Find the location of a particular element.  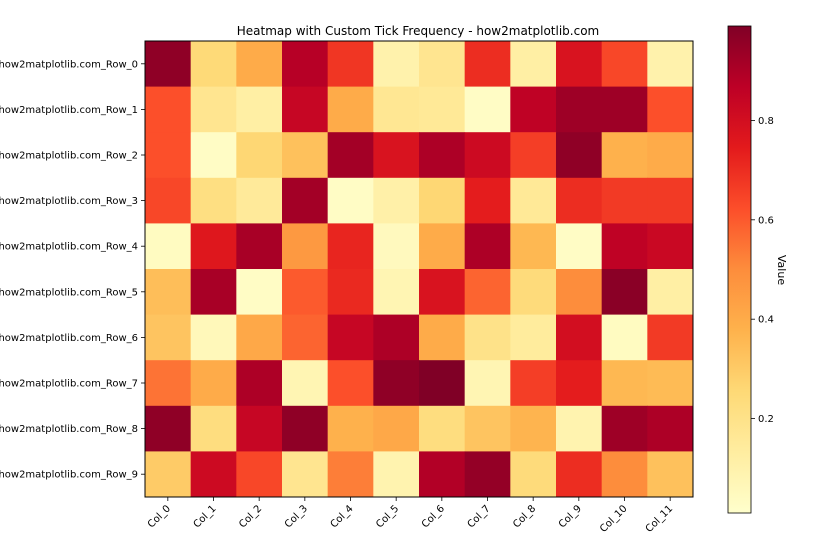

colorbar-axis: 0.2 0.4 0.6 0.8 is located at coordinates (762, 270).